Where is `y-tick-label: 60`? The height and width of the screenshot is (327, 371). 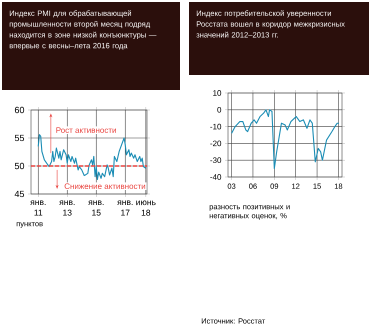 y-tick-label: 60 is located at coordinates (19, 110).